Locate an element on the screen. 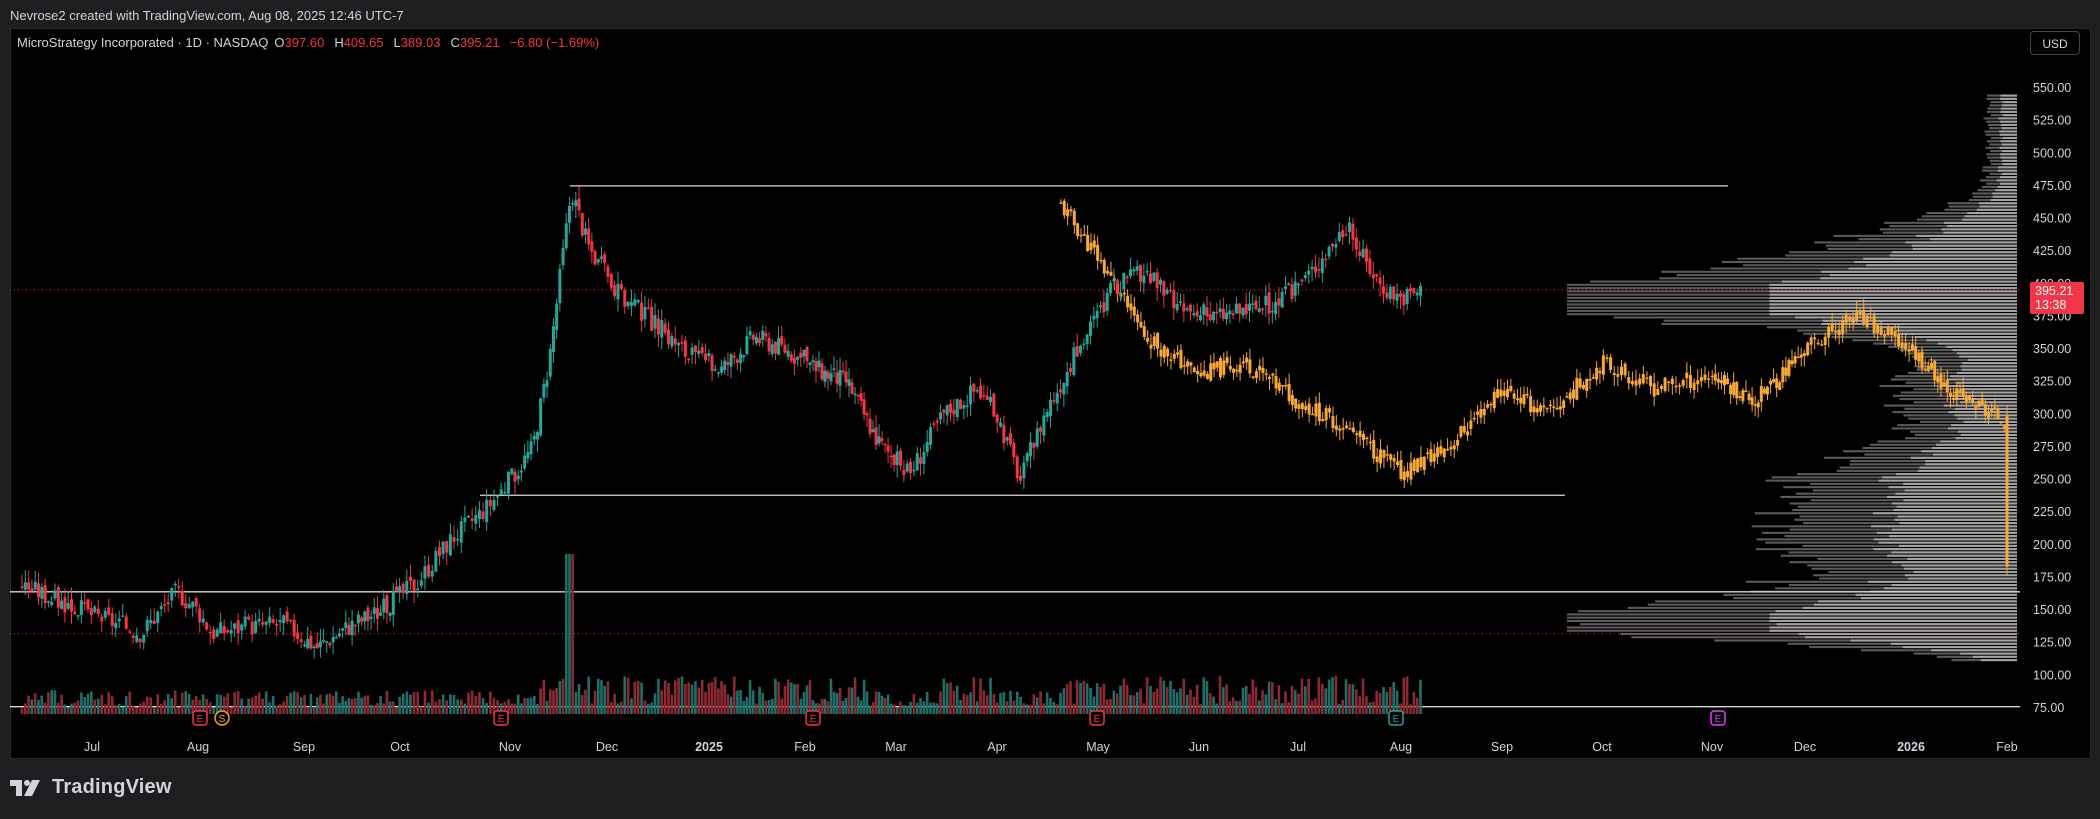 Image resolution: width=2100 pixels, height=819 pixels. split-event-marker: S is located at coordinates (222, 718).